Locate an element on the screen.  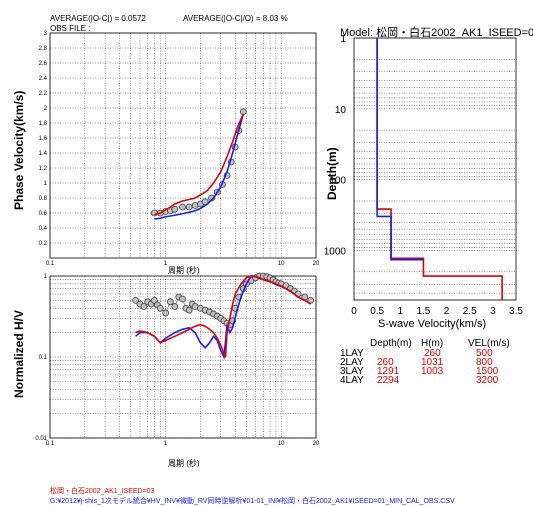
footer-model-name: 松岡・白石2002_AK1_ISEED=03 is located at coordinates (102, 491).